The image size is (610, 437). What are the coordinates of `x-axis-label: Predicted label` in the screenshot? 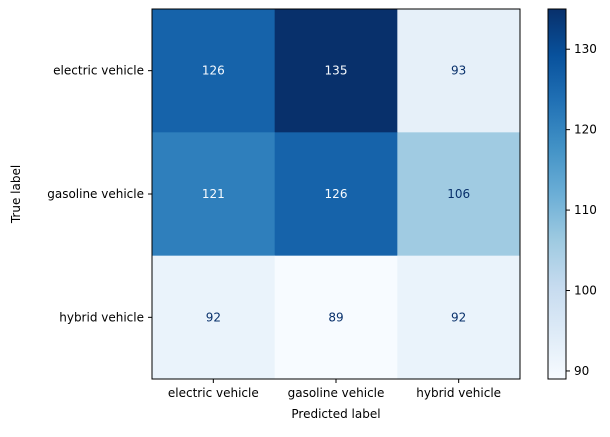 It's located at (335, 414).